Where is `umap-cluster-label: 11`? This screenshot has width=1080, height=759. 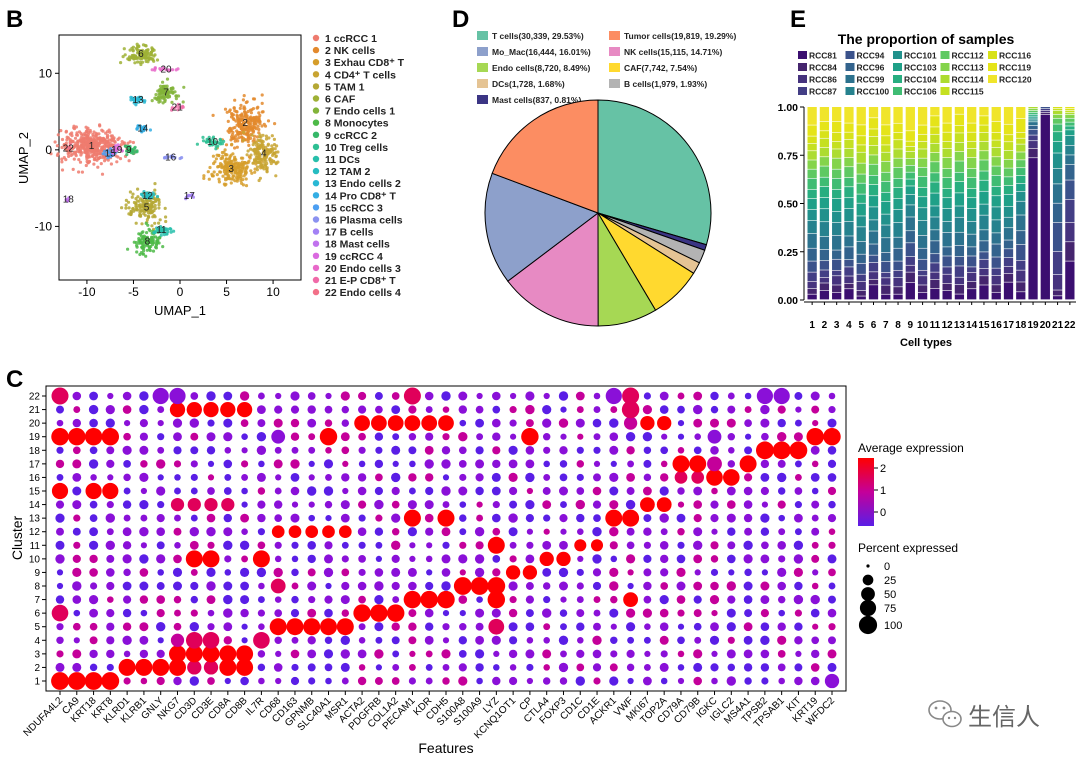
umap-cluster-label: 11 is located at coordinates (161, 230).